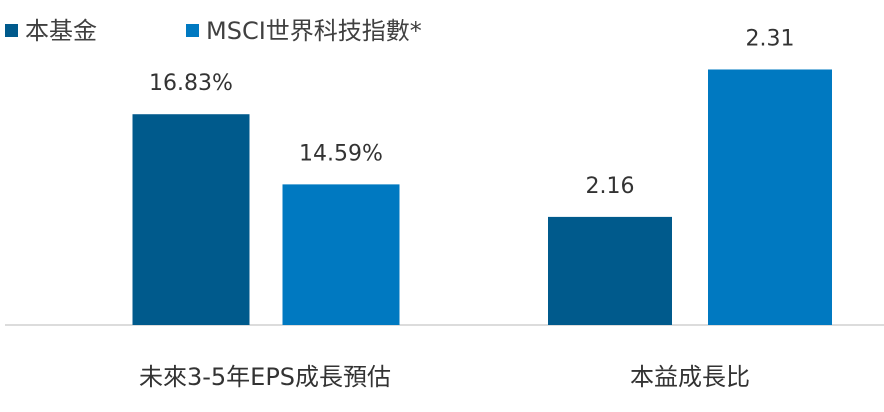  Describe the element at coordinates (610, 186) in the screenshot. I see `value-label: 2.16` at that location.